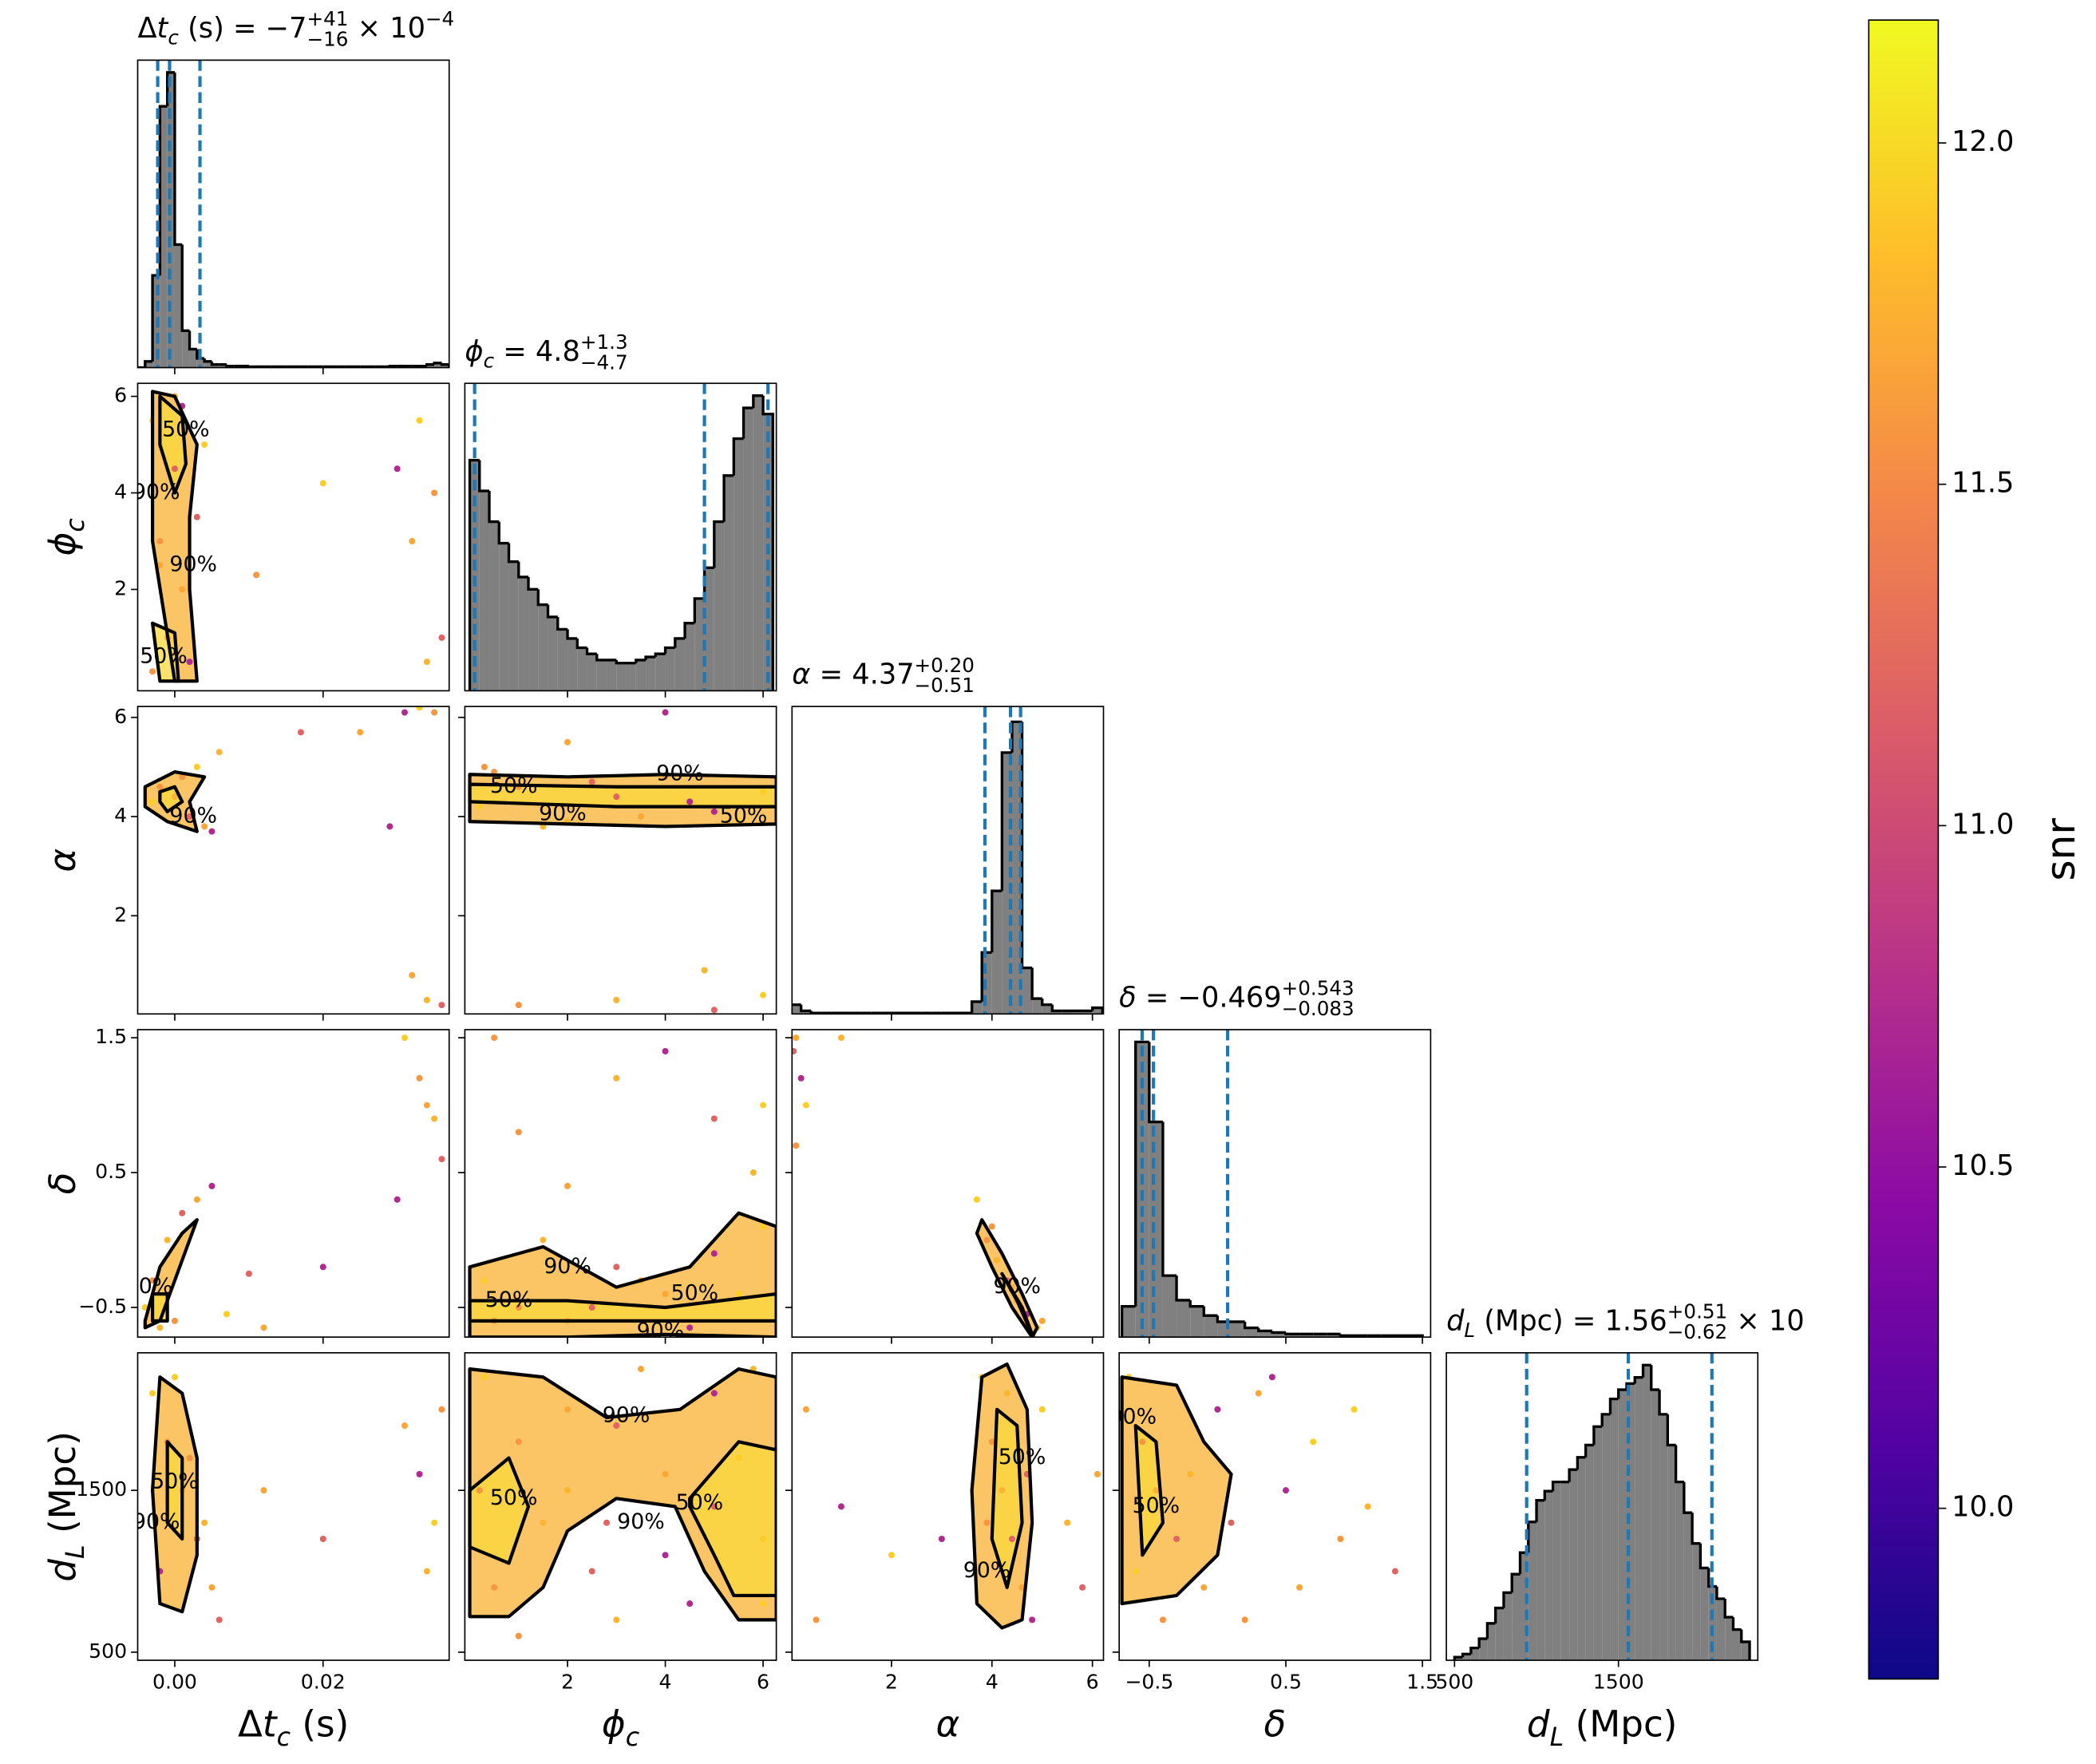  I want to click on y-tick-label: 6, so click(120, 717).